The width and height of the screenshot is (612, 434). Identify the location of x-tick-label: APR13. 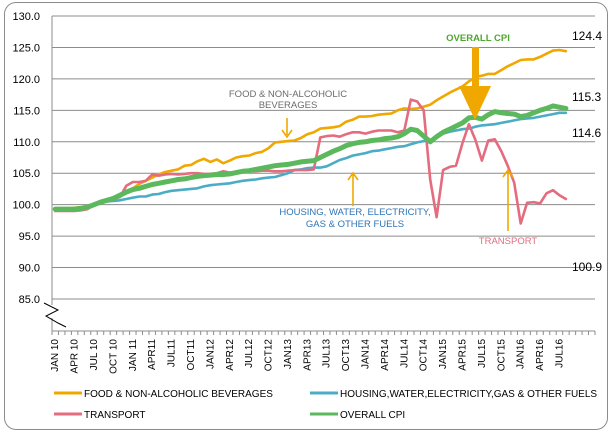
(307, 355).